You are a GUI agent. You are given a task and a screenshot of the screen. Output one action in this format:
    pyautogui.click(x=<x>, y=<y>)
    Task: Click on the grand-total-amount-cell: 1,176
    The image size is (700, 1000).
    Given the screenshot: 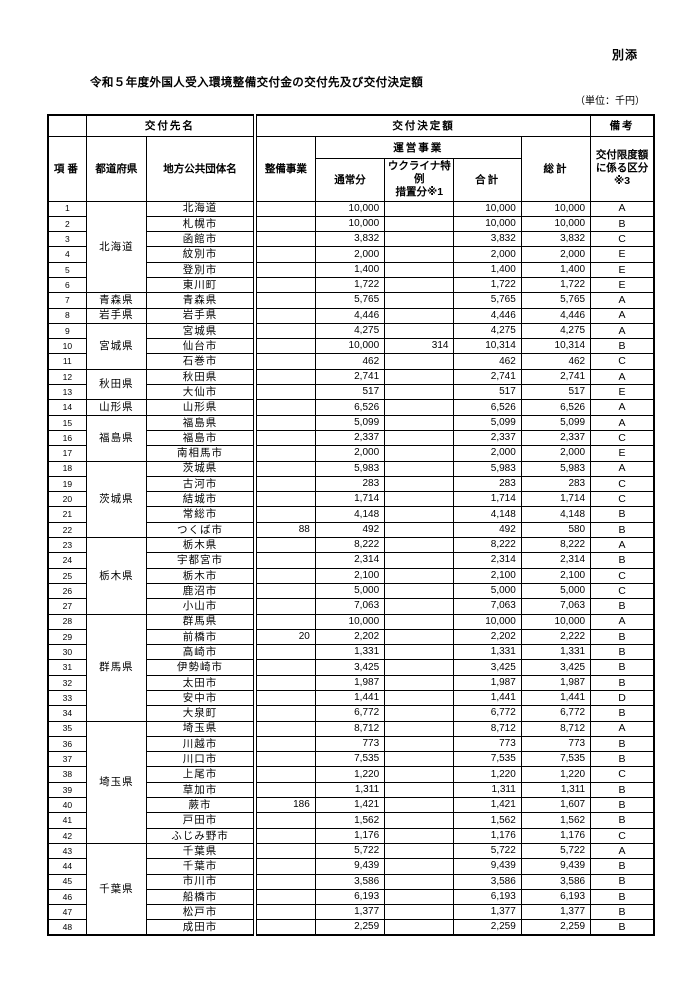 What is the action you would take?
    pyautogui.click(x=556, y=835)
    